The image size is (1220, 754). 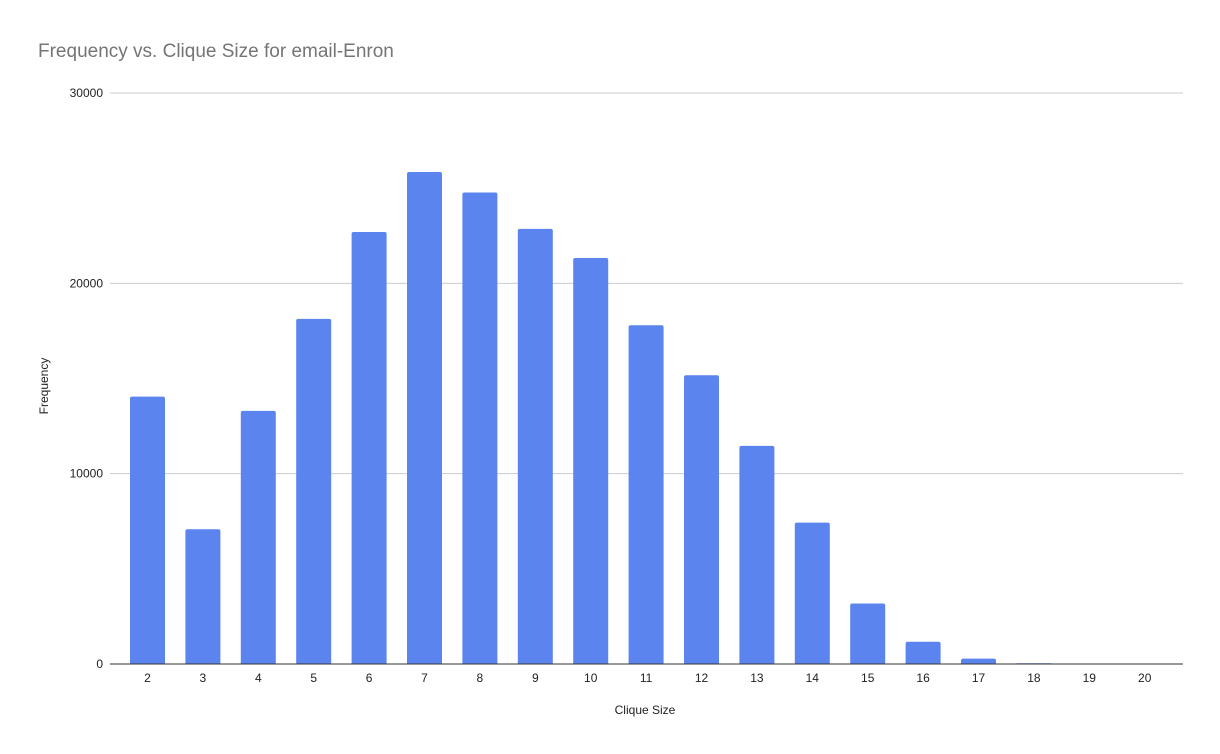 What do you see at coordinates (535, 678) in the screenshot?
I see `x-tick-label: 9` at bounding box center [535, 678].